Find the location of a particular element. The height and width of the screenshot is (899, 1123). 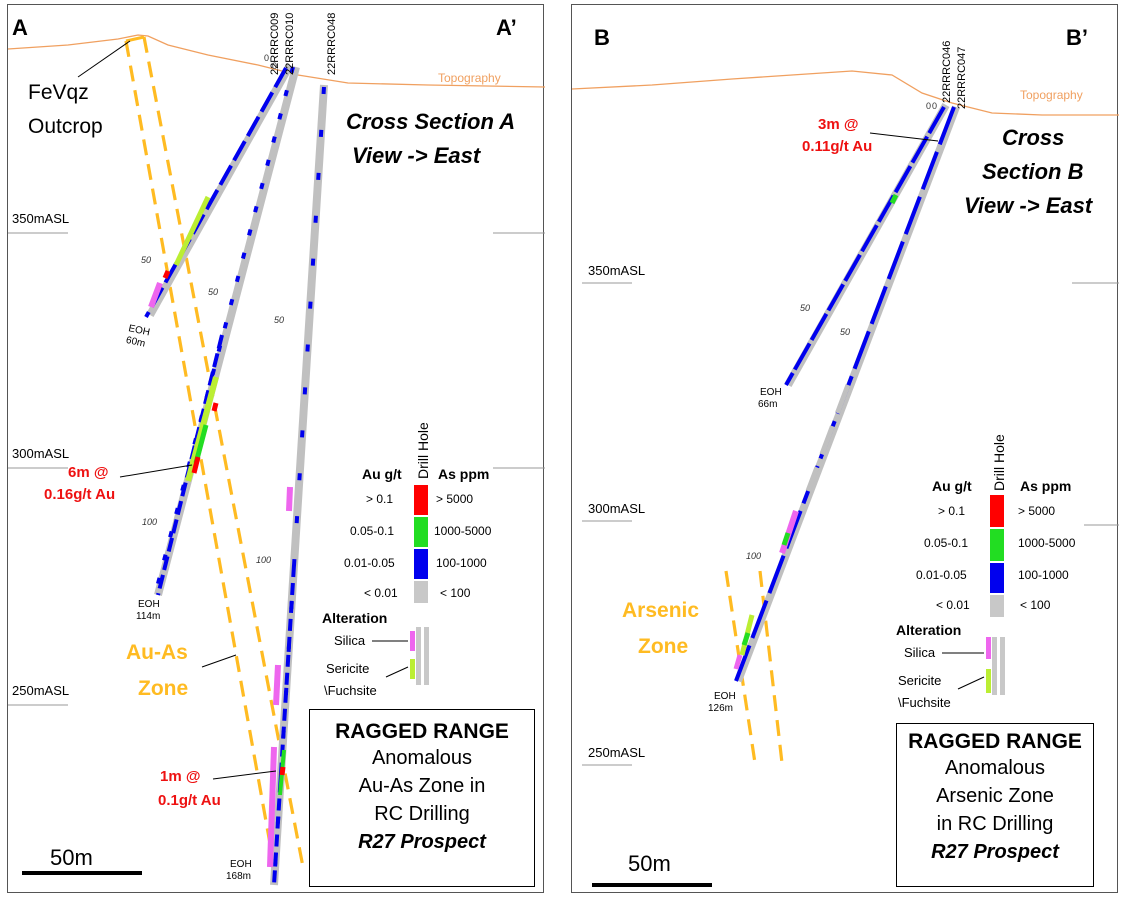

legend-sericite-swatch is located at coordinates (988, 681).